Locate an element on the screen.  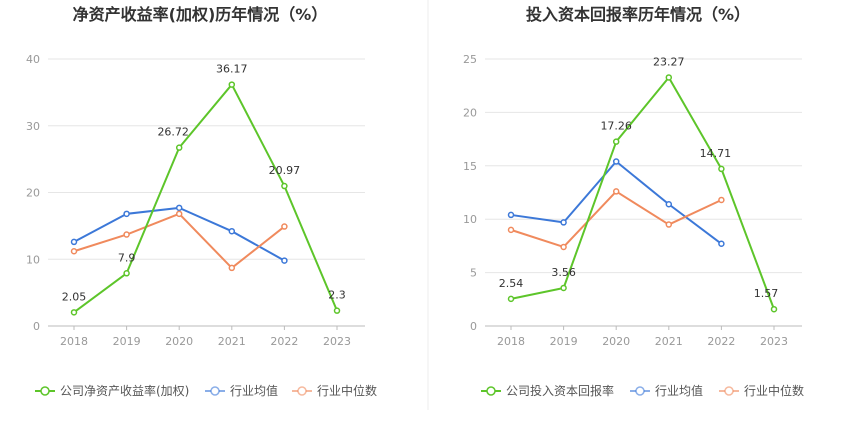
legend: 公司净资产收益率(加权) 行业均值 行业中位数 is located at coordinates (206, 390).